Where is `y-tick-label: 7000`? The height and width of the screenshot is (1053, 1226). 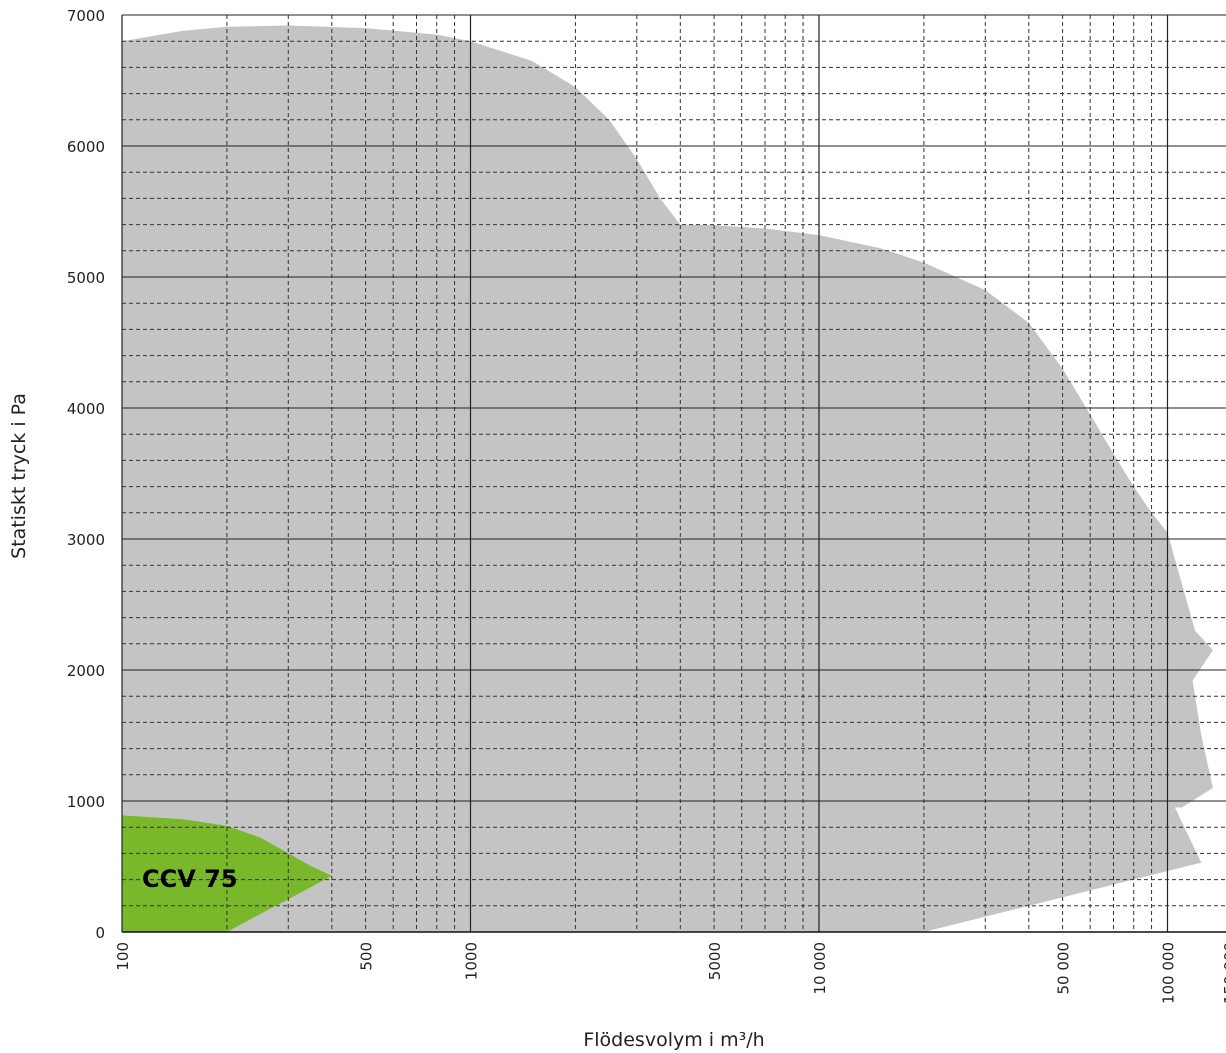 y-tick-label: 7000 is located at coordinates (86, 16).